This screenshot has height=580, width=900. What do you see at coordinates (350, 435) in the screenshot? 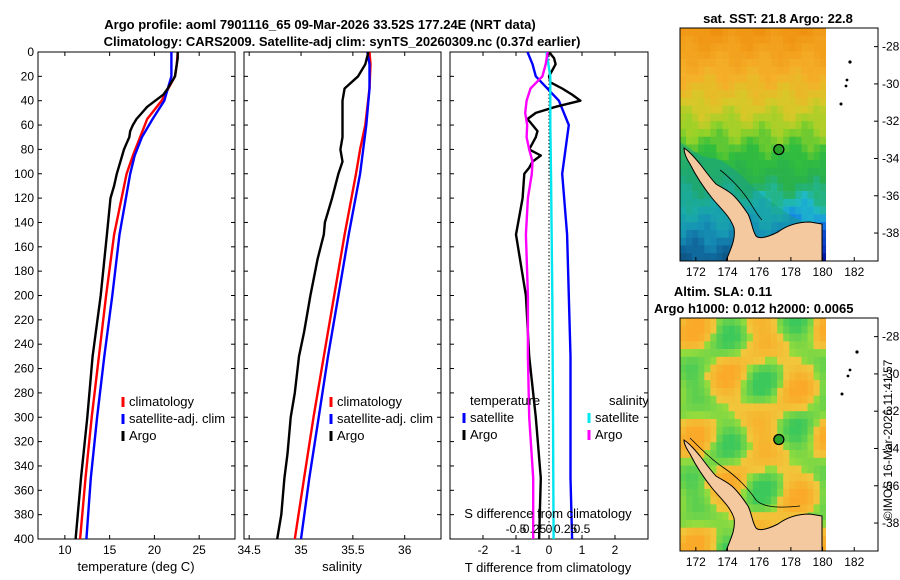
I see `salinity-legend-label: Argo` at bounding box center [350, 435].